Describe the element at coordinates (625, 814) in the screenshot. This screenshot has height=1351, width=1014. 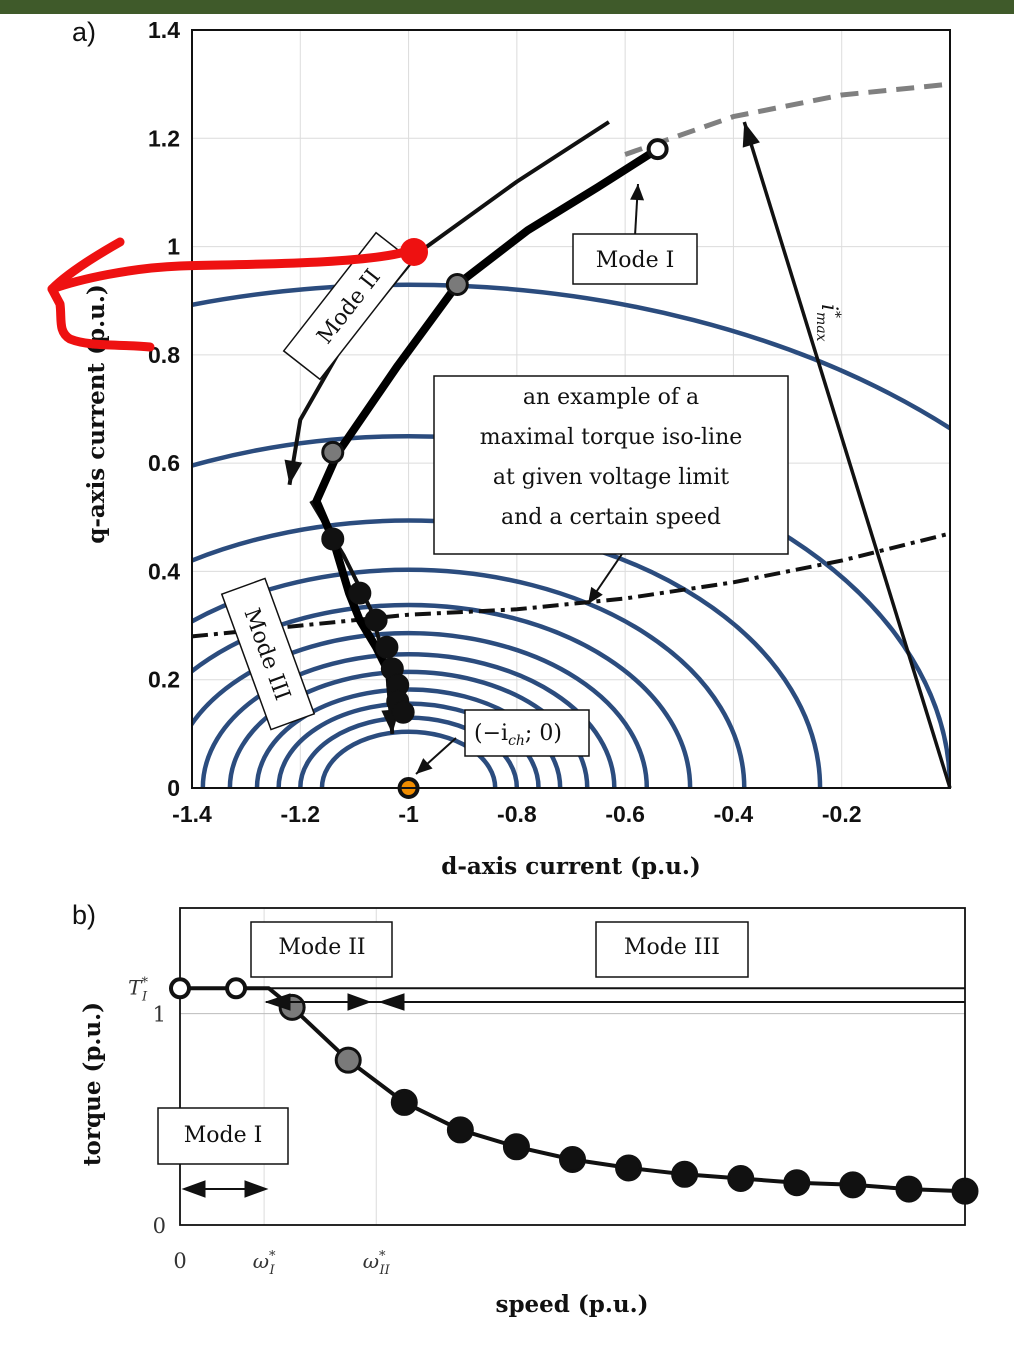
I see `x-tick-label: -0.6` at that location.